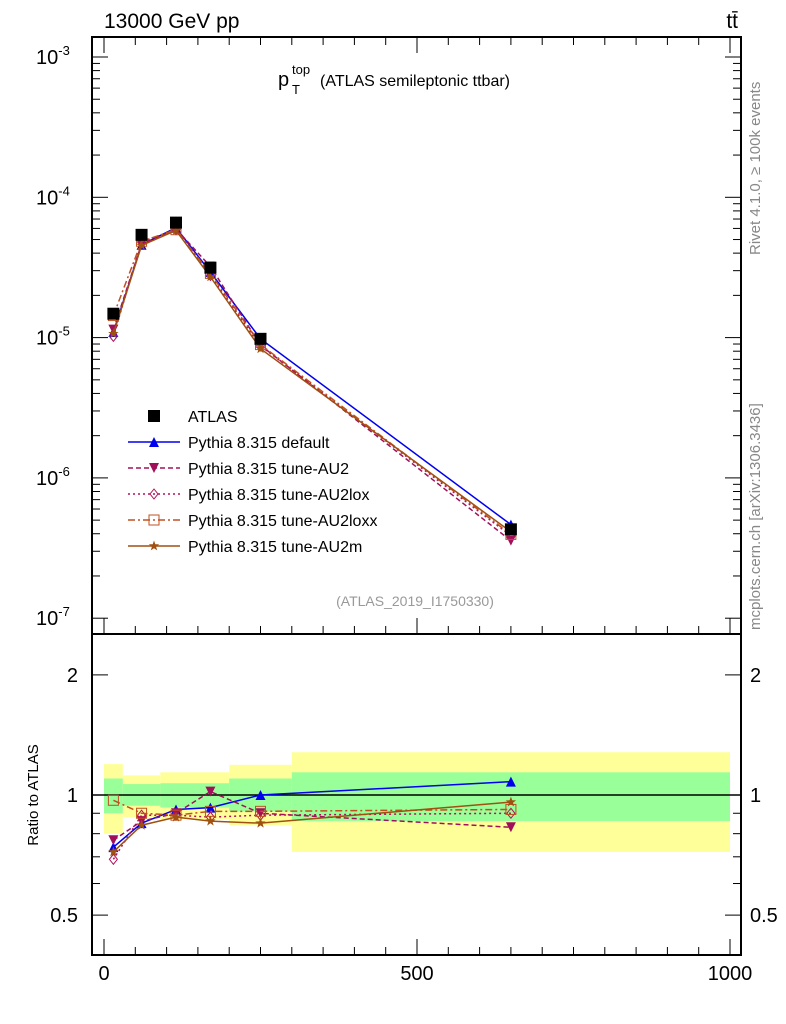 Image resolution: width=786 pixels, height=1024 pixels. I want to click on series-line-main, so click(312, 376).